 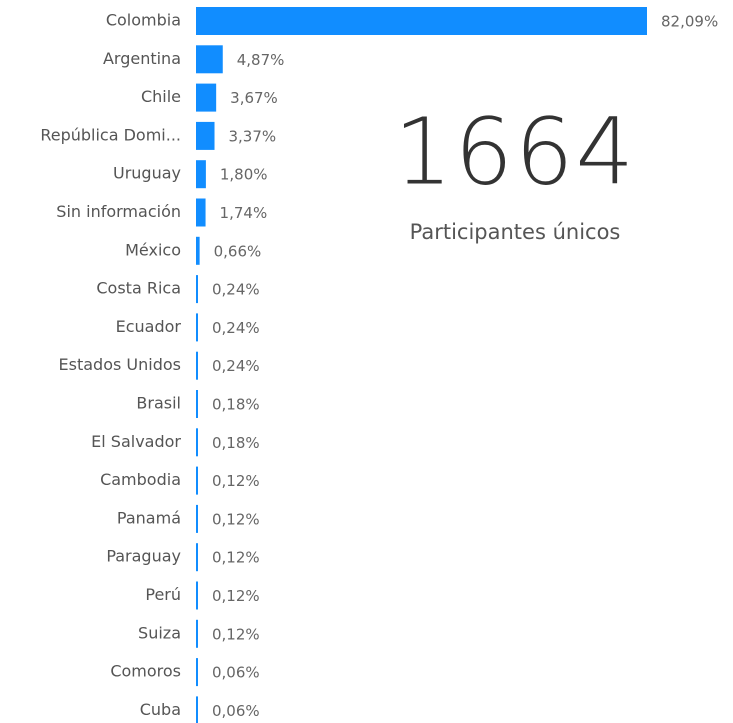 I want to click on category-label: Paraguay, so click(x=143, y=556).